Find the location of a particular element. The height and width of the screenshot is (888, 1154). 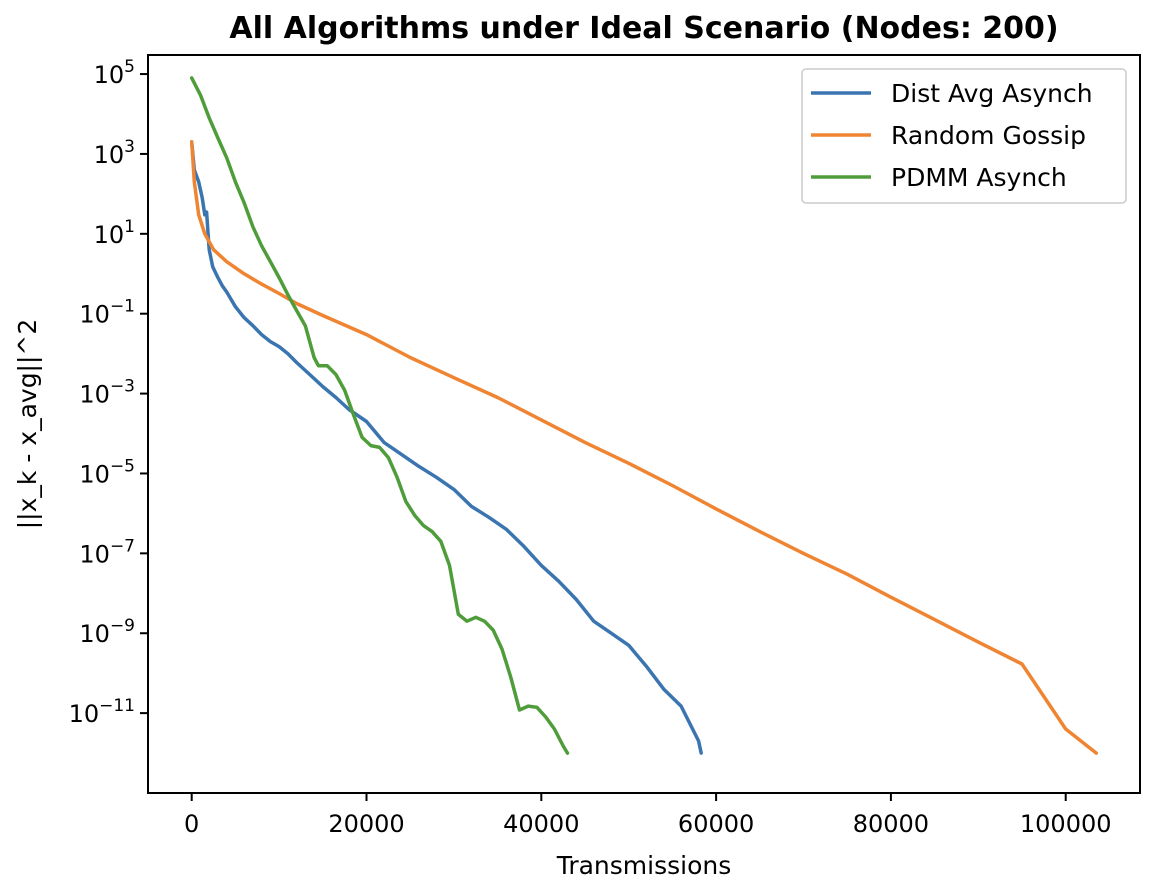

y-tick-label: 10³ is located at coordinates (114, 153).